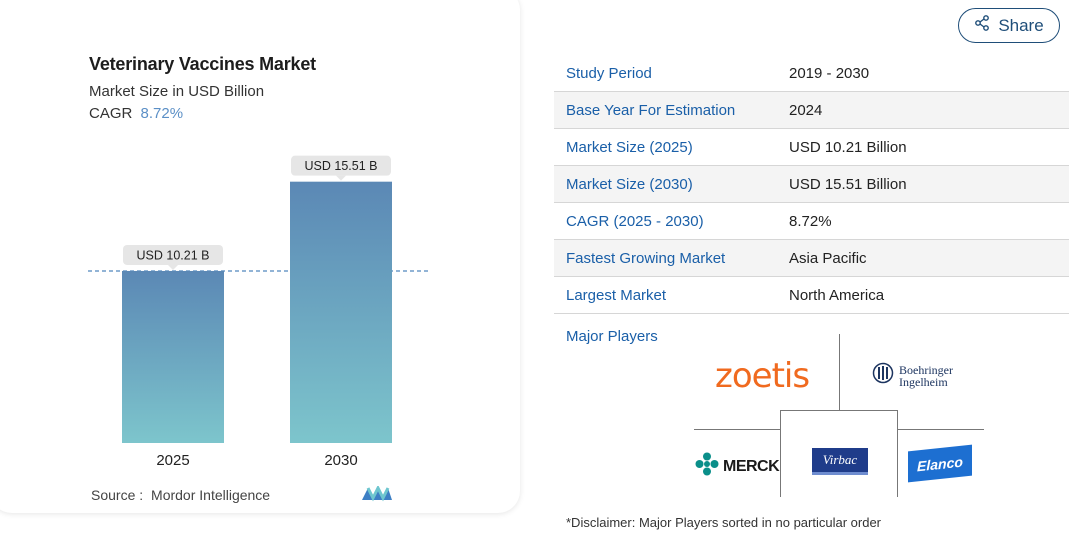 Image resolution: width=1069 pixels, height=555 pixels. What do you see at coordinates (1021, 25) in the screenshot?
I see `share-label: Share` at bounding box center [1021, 25].